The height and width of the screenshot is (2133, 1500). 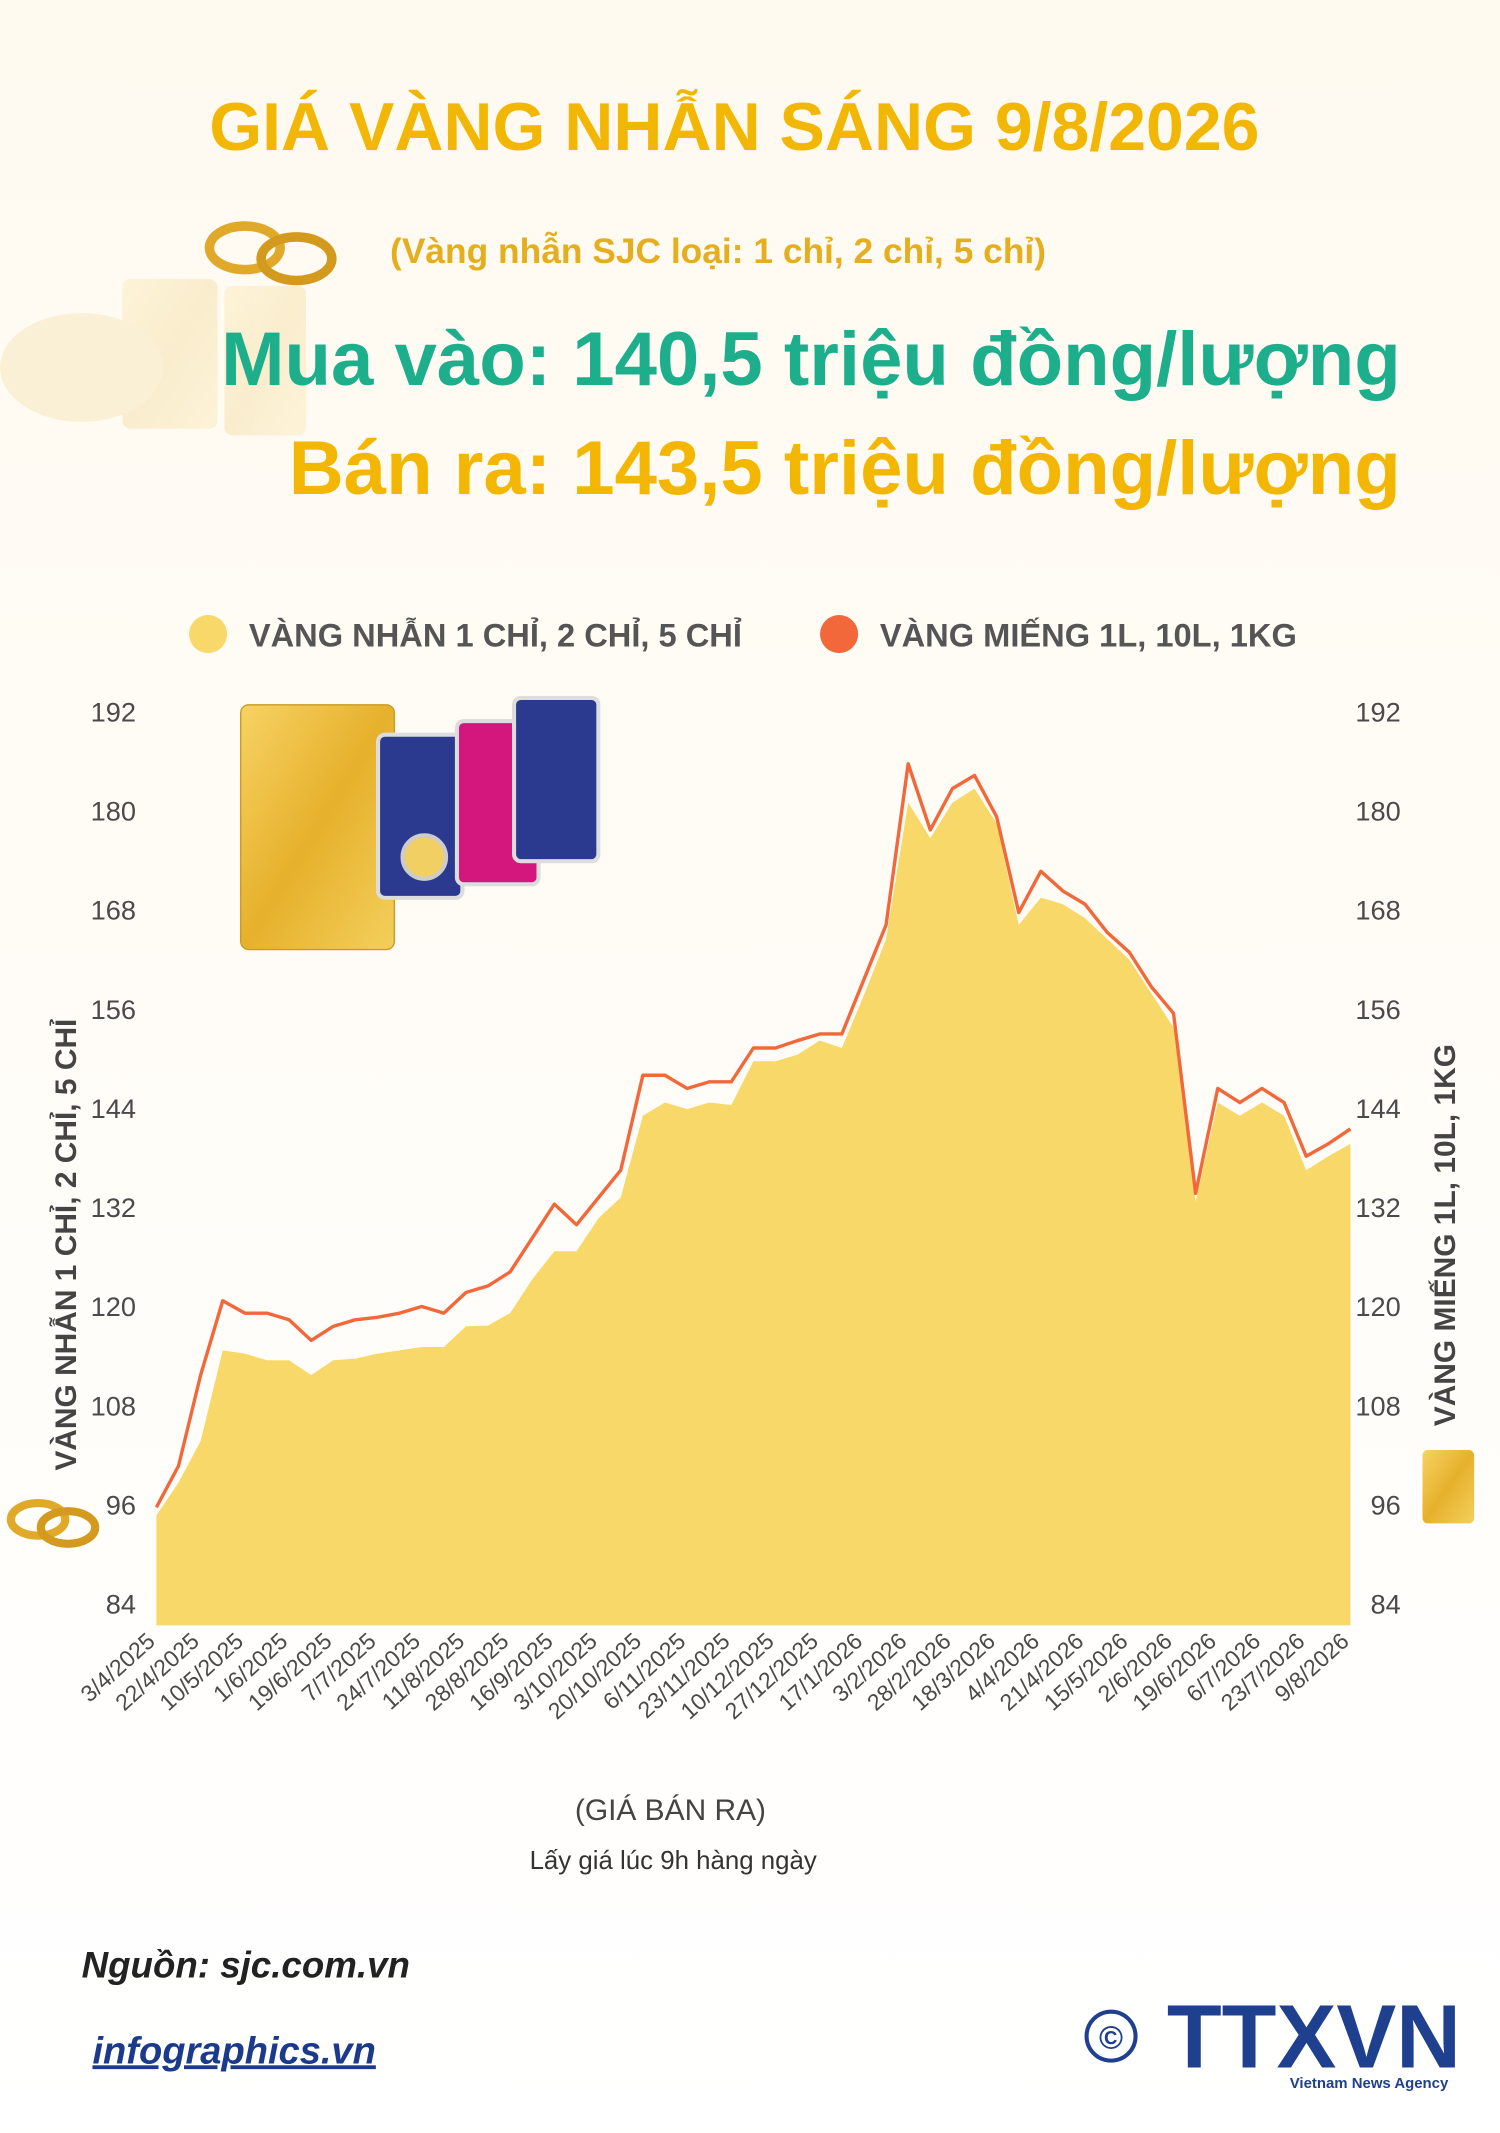 I want to click on y2-tick-label: 192, so click(x=1377, y=711).